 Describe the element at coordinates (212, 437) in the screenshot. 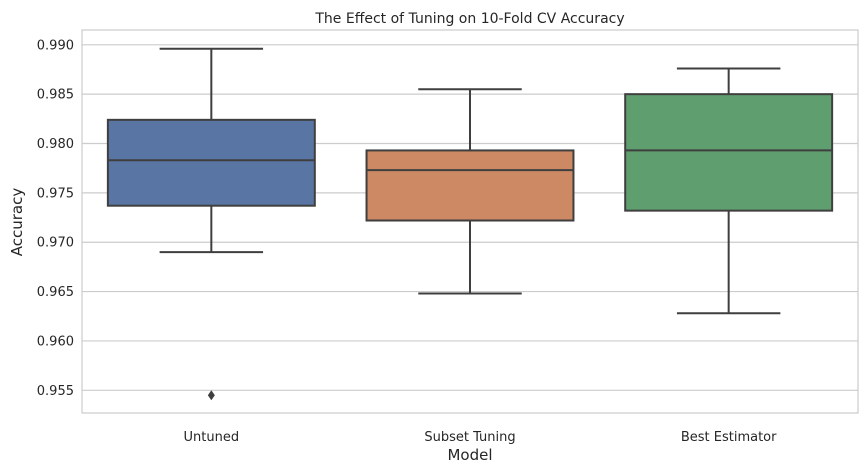

I see `x-tick-label: Untuned` at that location.